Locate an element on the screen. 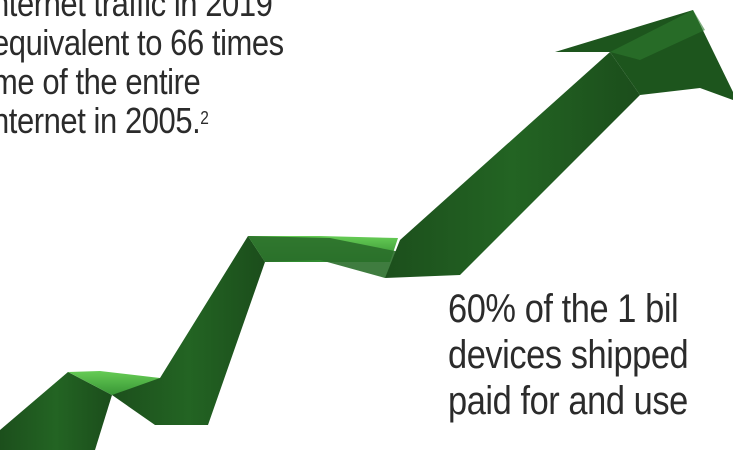 The height and width of the screenshot is (450, 733). top-caption-line-1: nternet traffic in 2019 is located at coordinates (136, 12).